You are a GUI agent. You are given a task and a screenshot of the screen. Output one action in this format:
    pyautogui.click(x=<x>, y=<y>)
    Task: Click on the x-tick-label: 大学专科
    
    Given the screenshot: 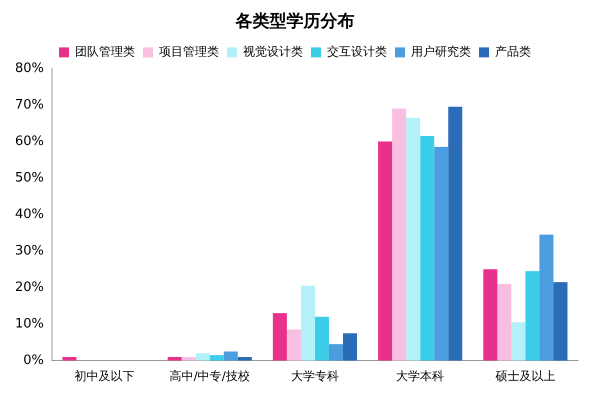 What is the action you would take?
    pyautogui.click(x=314, y=375)
    